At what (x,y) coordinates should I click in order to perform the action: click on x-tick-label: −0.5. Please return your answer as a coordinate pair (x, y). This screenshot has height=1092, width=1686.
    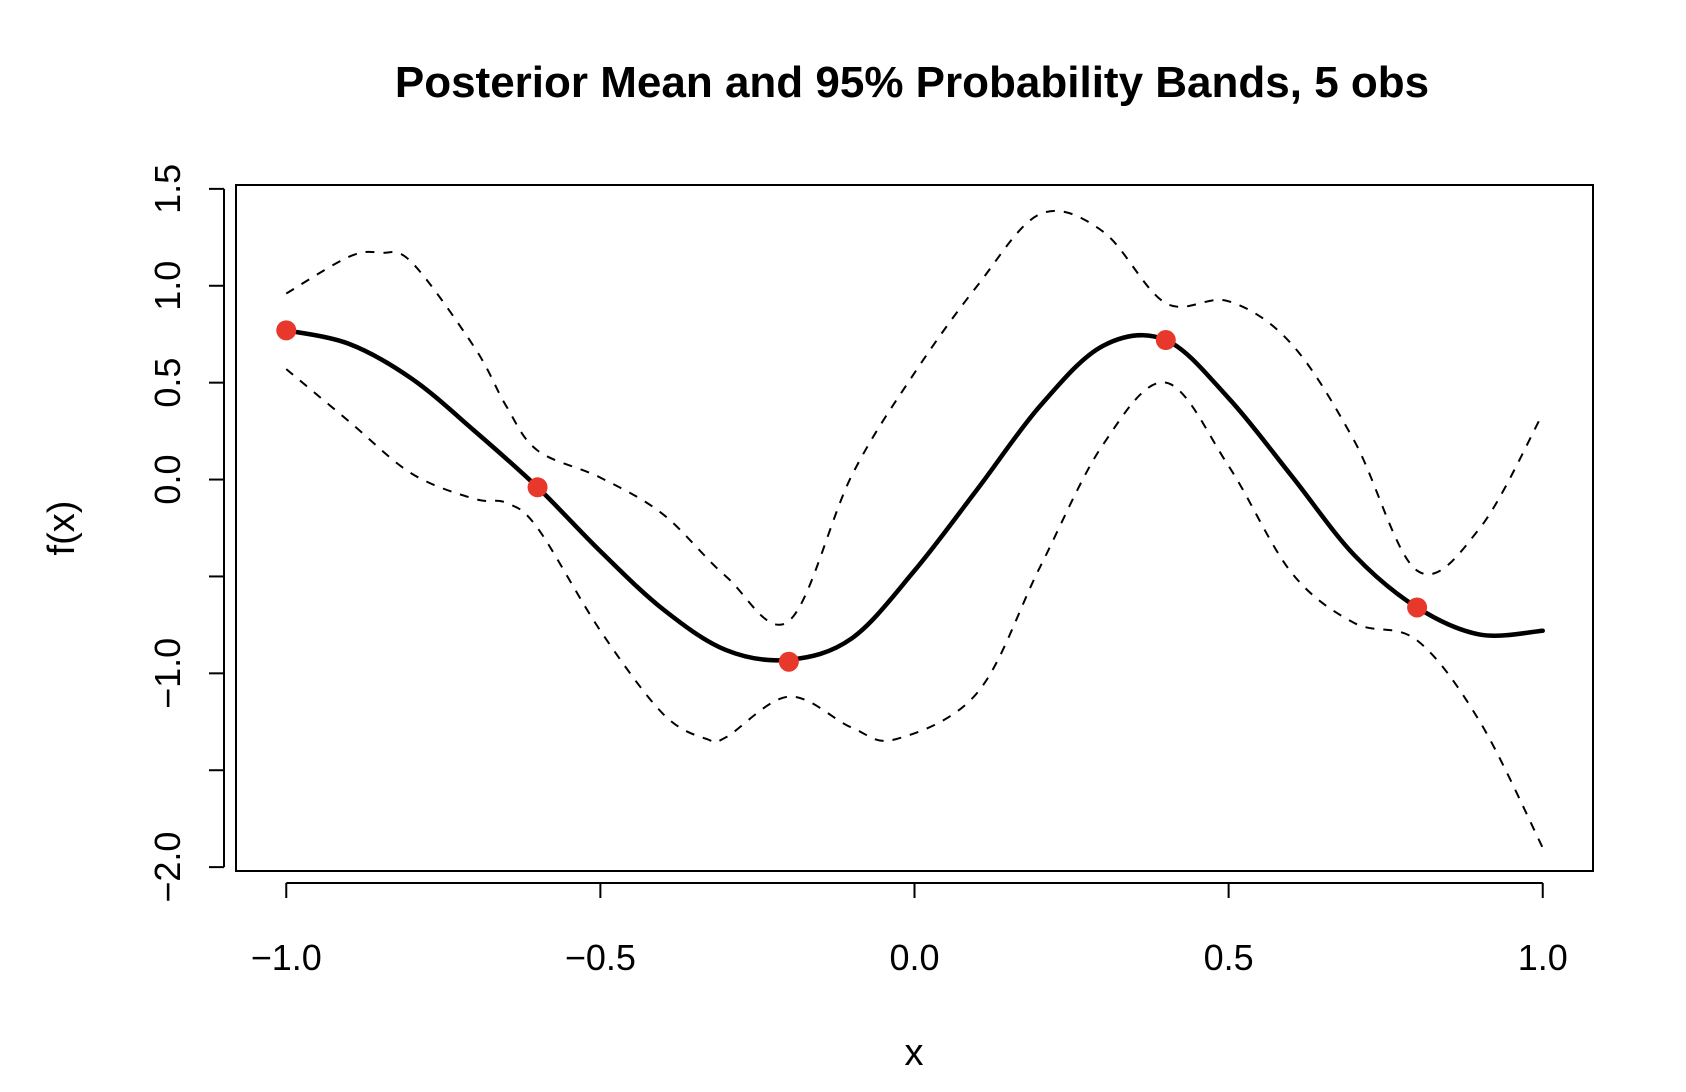
    Looking at the image, I should click on (600, 957).